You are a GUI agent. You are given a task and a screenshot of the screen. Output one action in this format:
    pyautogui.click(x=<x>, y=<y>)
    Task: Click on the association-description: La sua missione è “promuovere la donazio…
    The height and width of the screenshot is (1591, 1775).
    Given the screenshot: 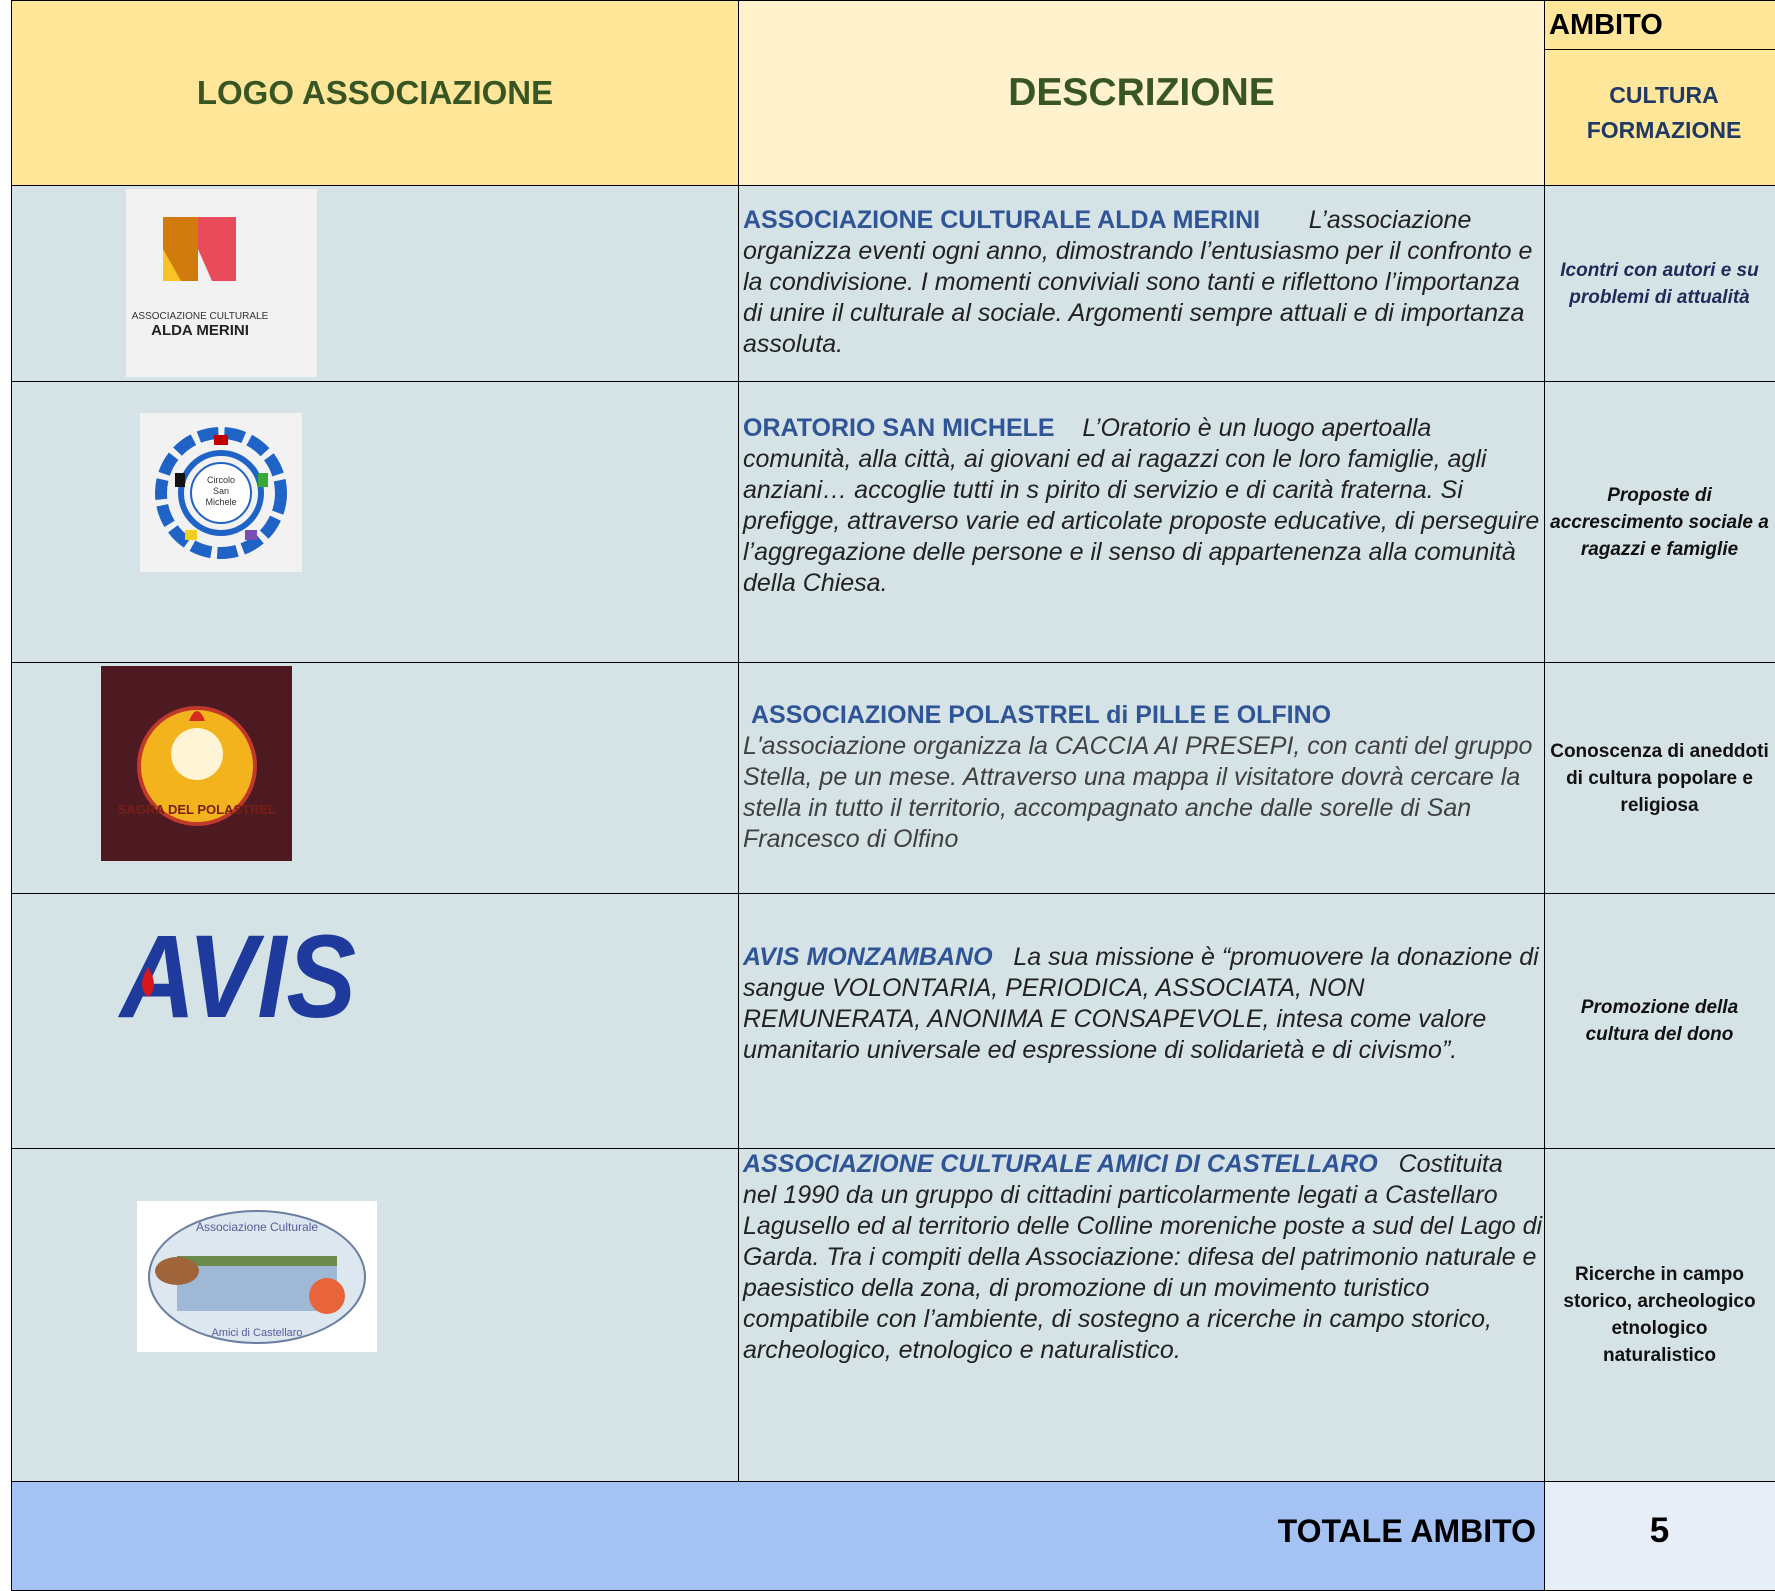 What is the action you would take?
    pyautogui.click(x=1141, y=1003)
    